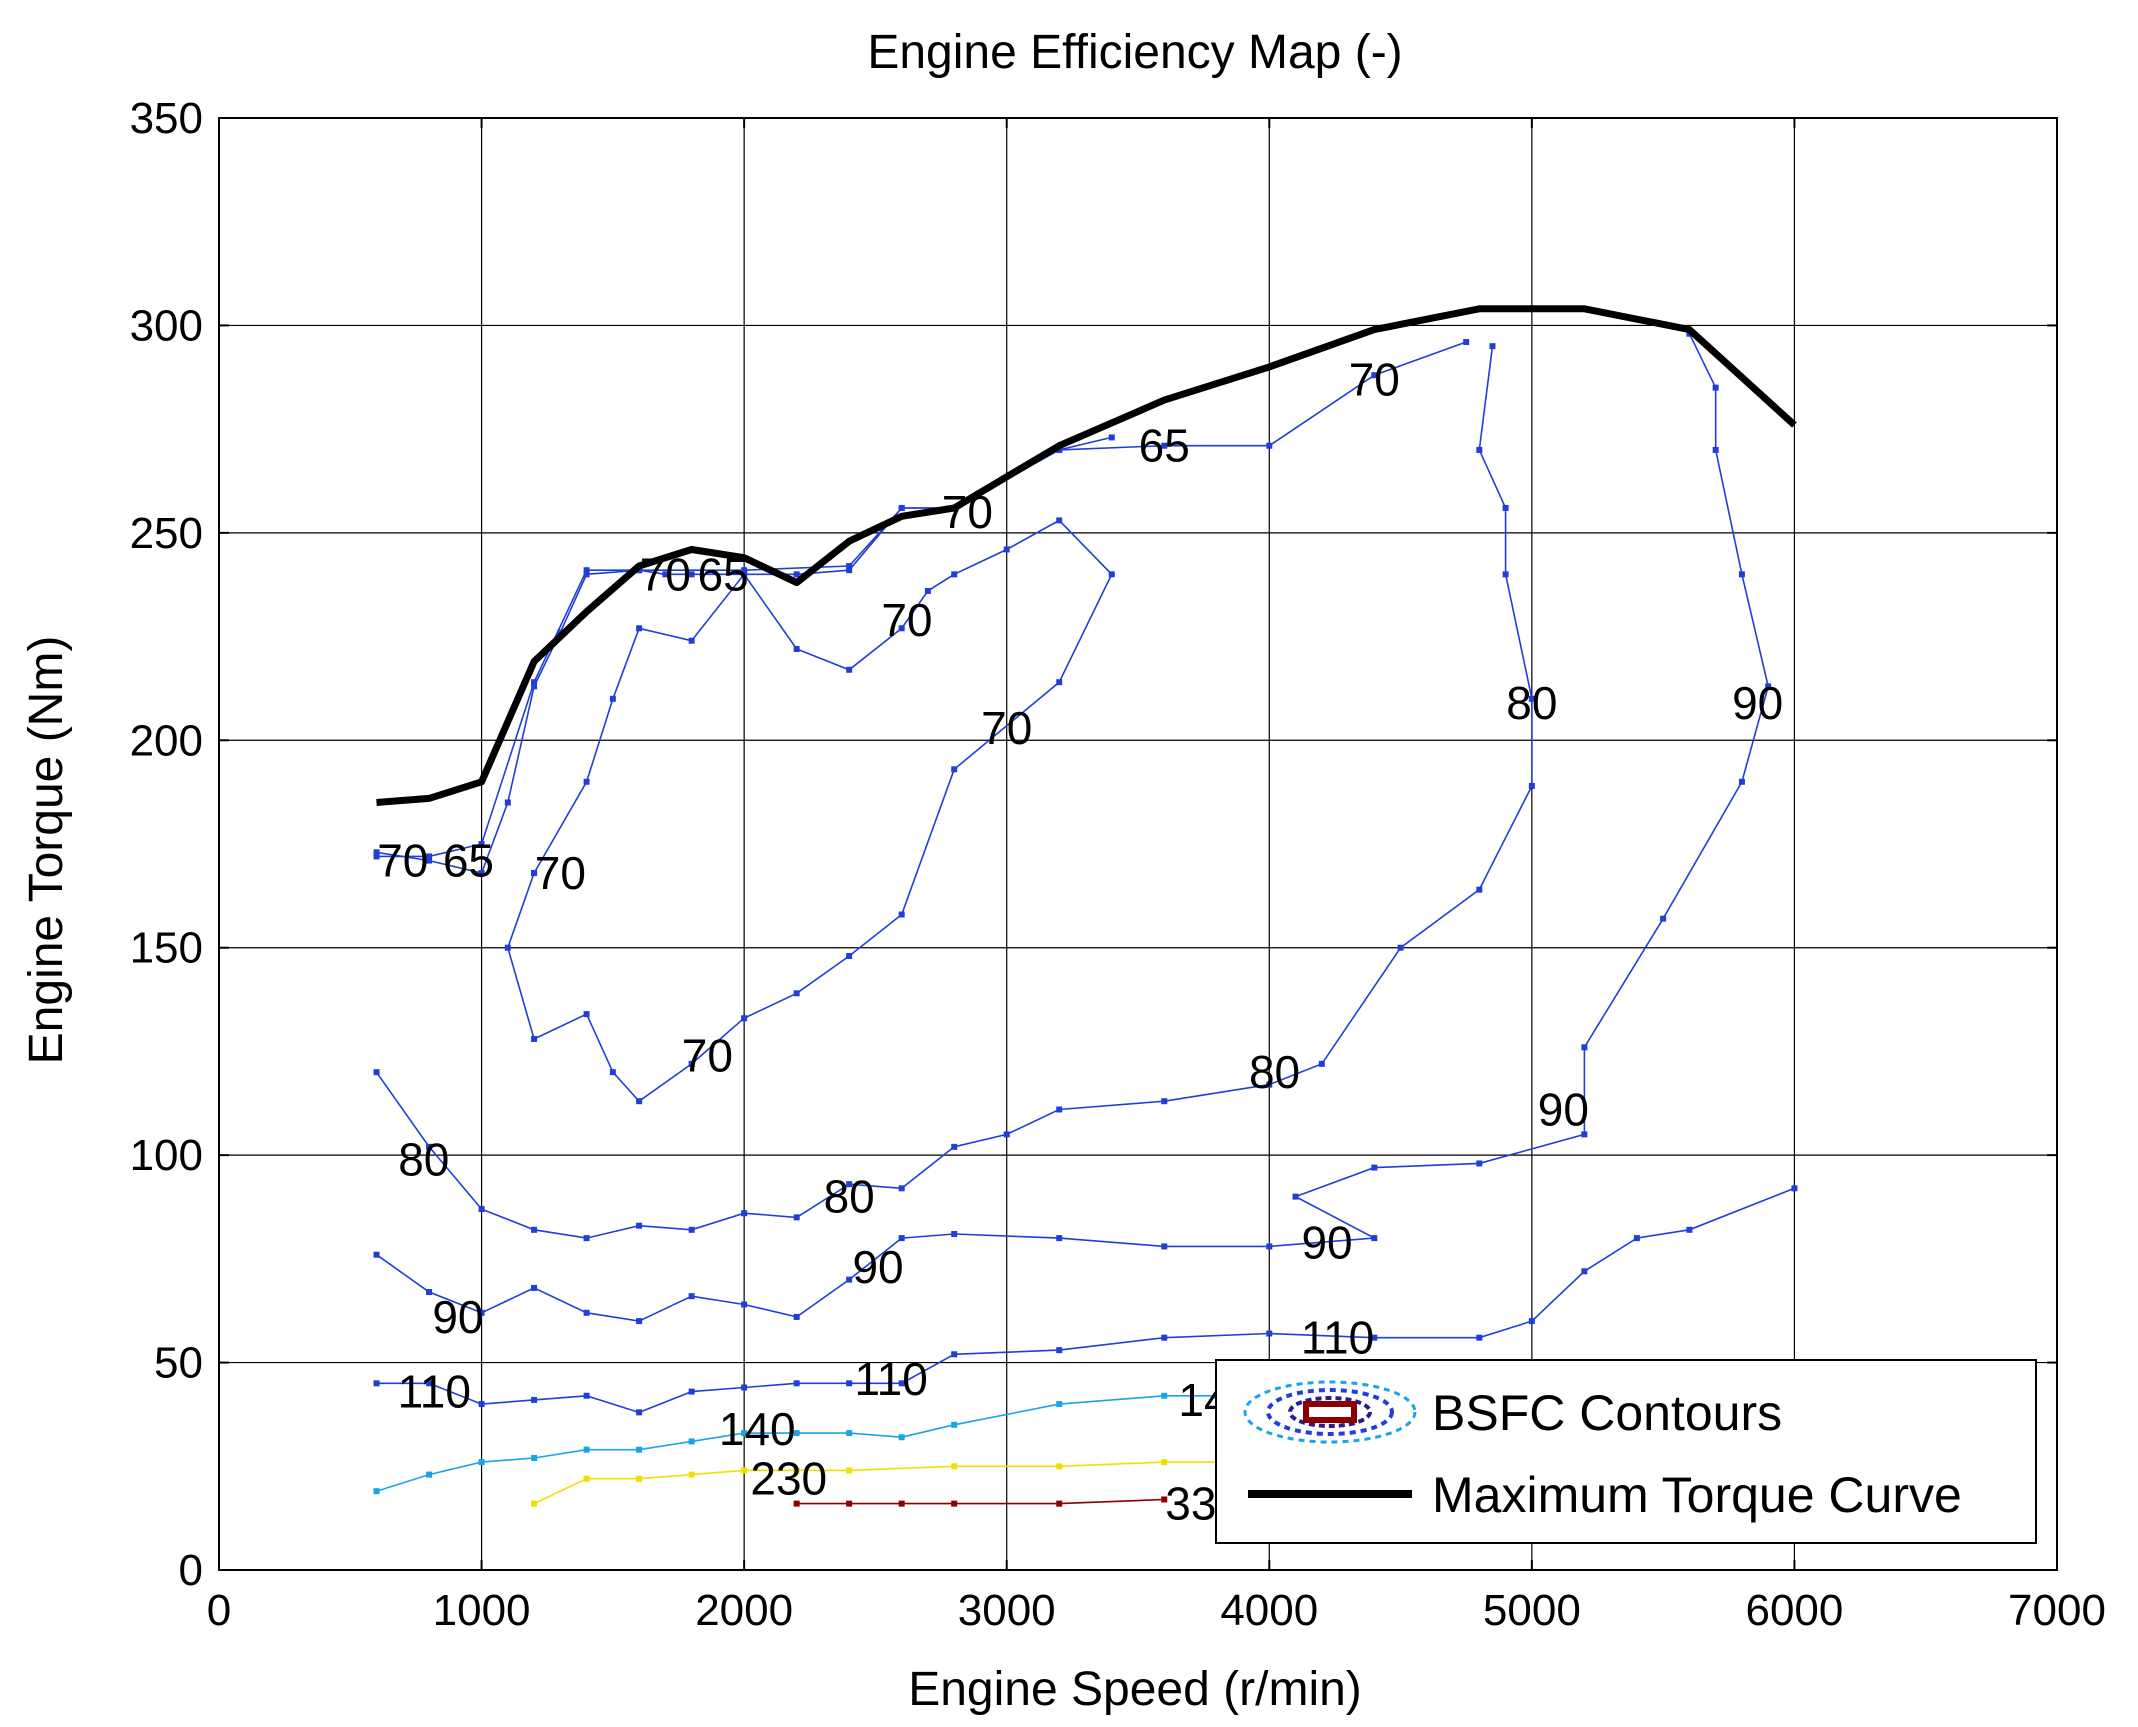  Describe the element at coordinates (166, 118) in the screenshot. I see `y-tick-label: 350` at that location.